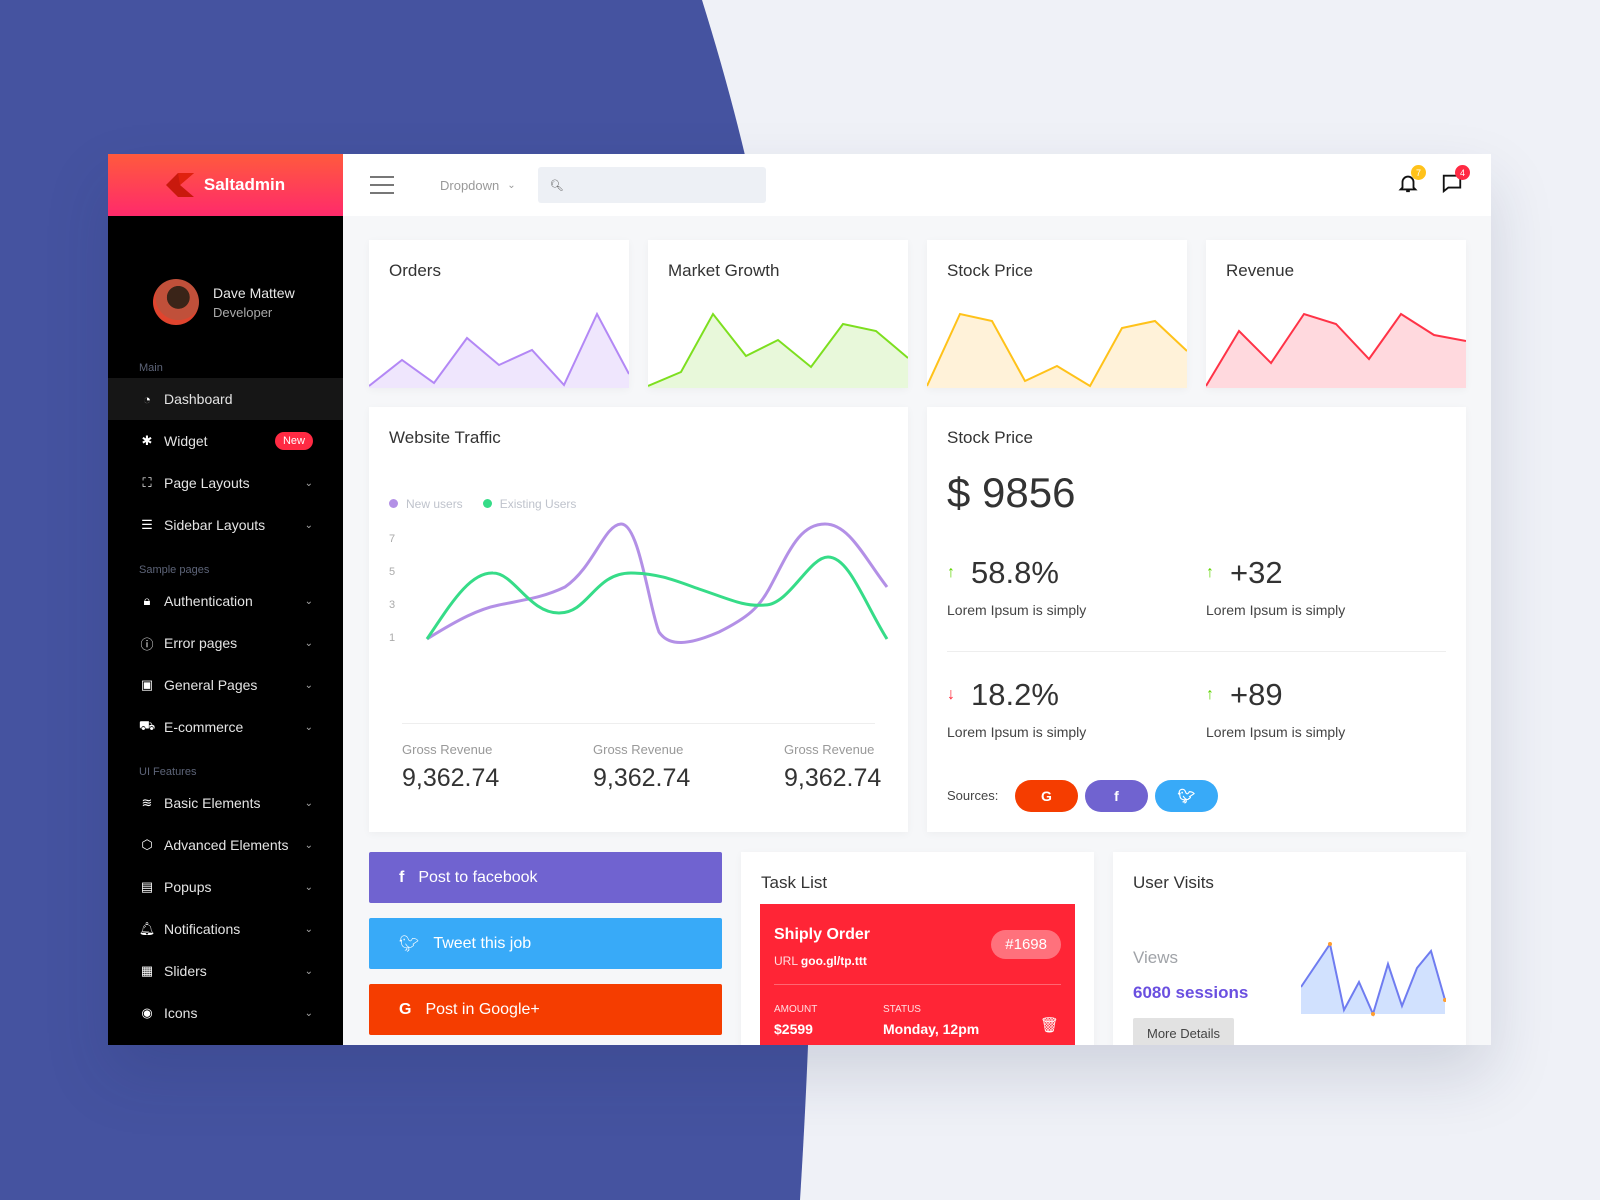 Image resolution: width=1600 pixels, height=1200 pixels. I want to click on more-details-button: More Details, so click(1183, 1031).